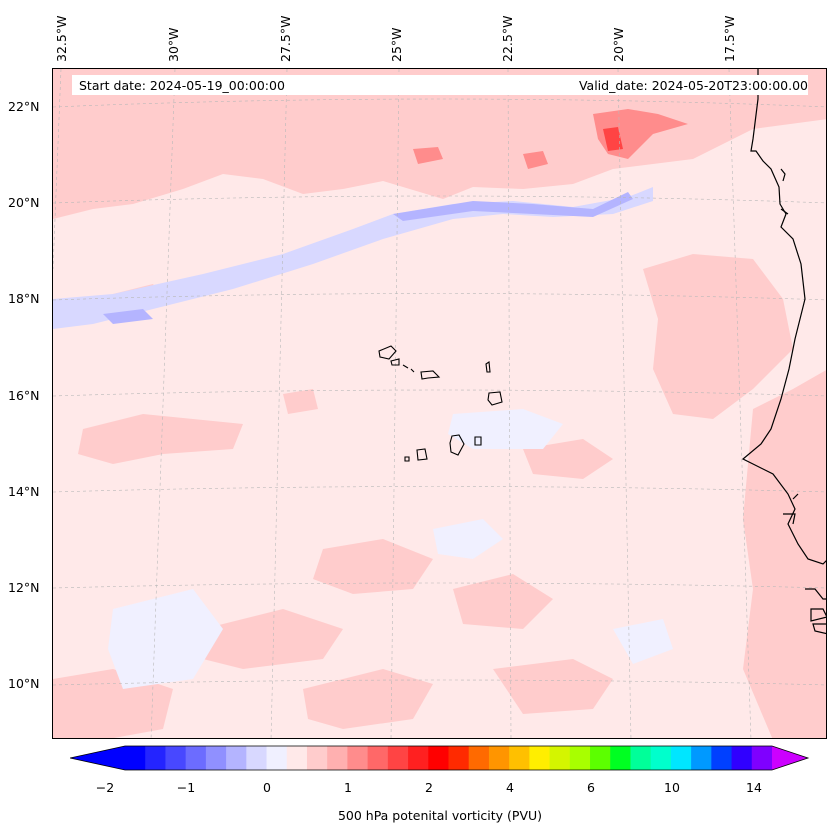 This screenshot has height=836, width=837. What do you see at coordinates (24, 202) in the screenshot?
I see `latitude-label: 20°N` at bounding box center [24, 202].